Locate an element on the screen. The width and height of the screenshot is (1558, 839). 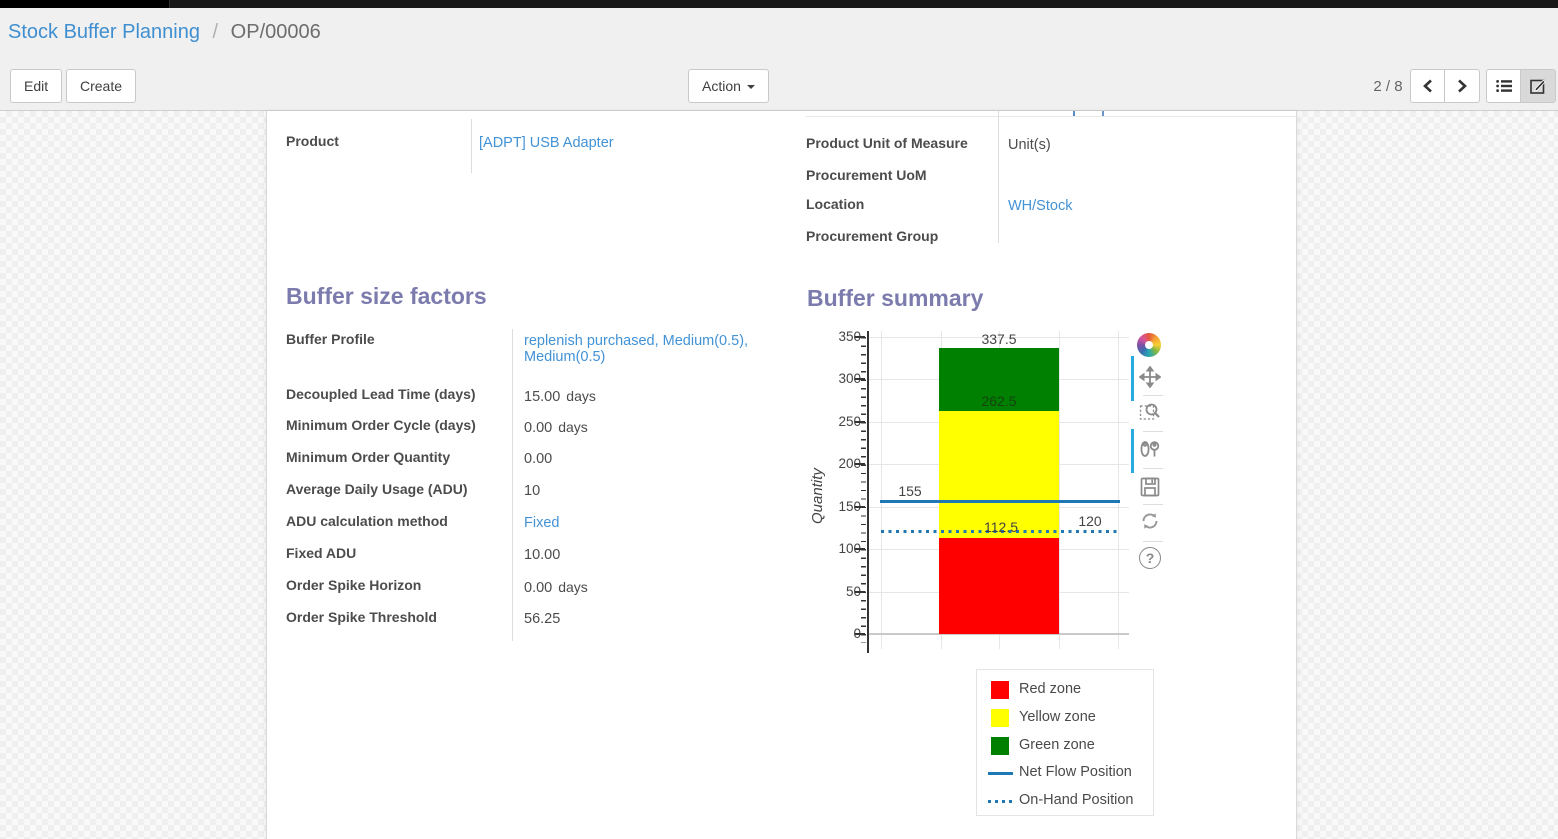
field-value-moc: 0.00 days is located at coordinates (556, 427).